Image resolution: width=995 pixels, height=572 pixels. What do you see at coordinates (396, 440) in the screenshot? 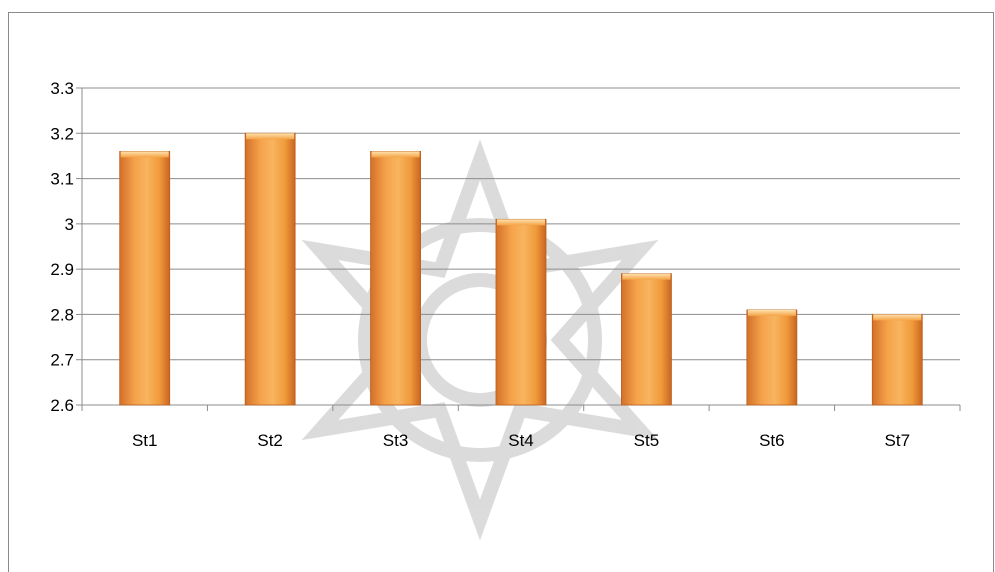
I see `x-category-label: St3` at bounding box center [396, 440].